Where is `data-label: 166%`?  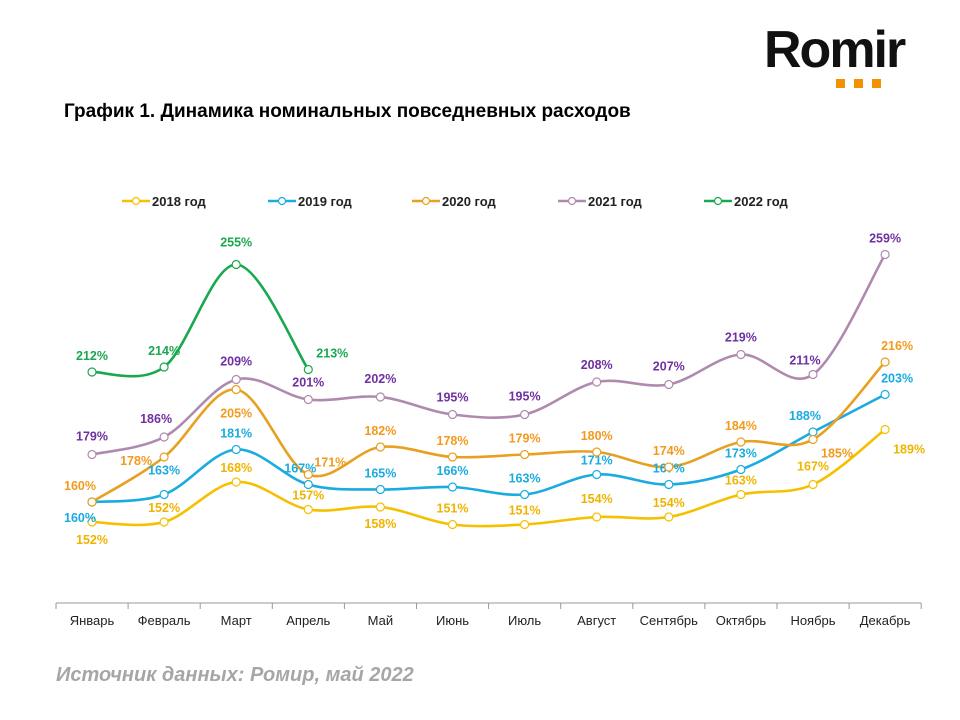
data-label: 166% is located at coordinates (453, 471).